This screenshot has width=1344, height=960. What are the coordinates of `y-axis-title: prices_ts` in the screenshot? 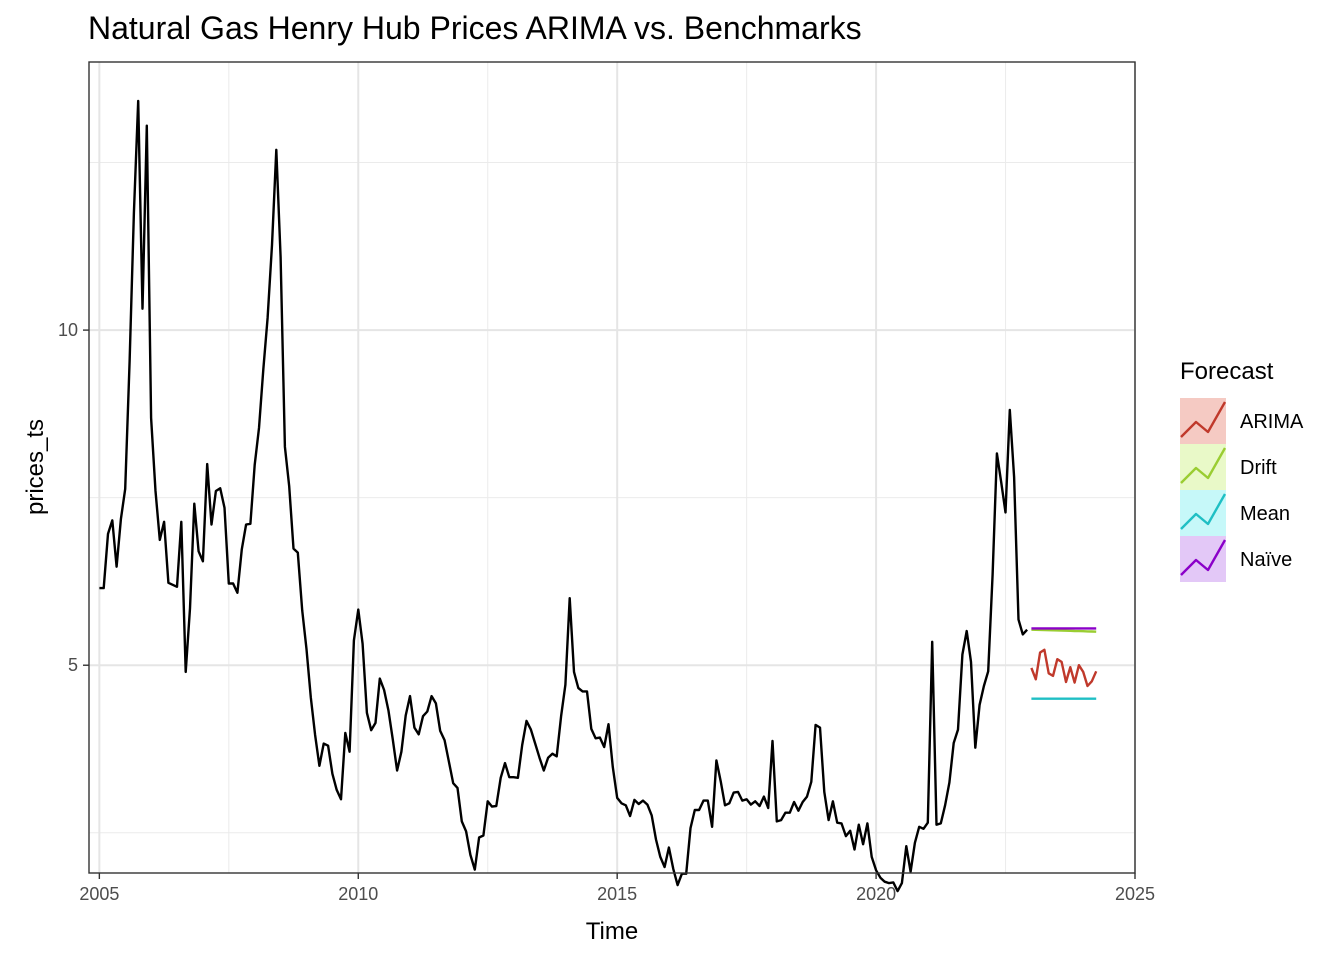 It's located at (35, 467).